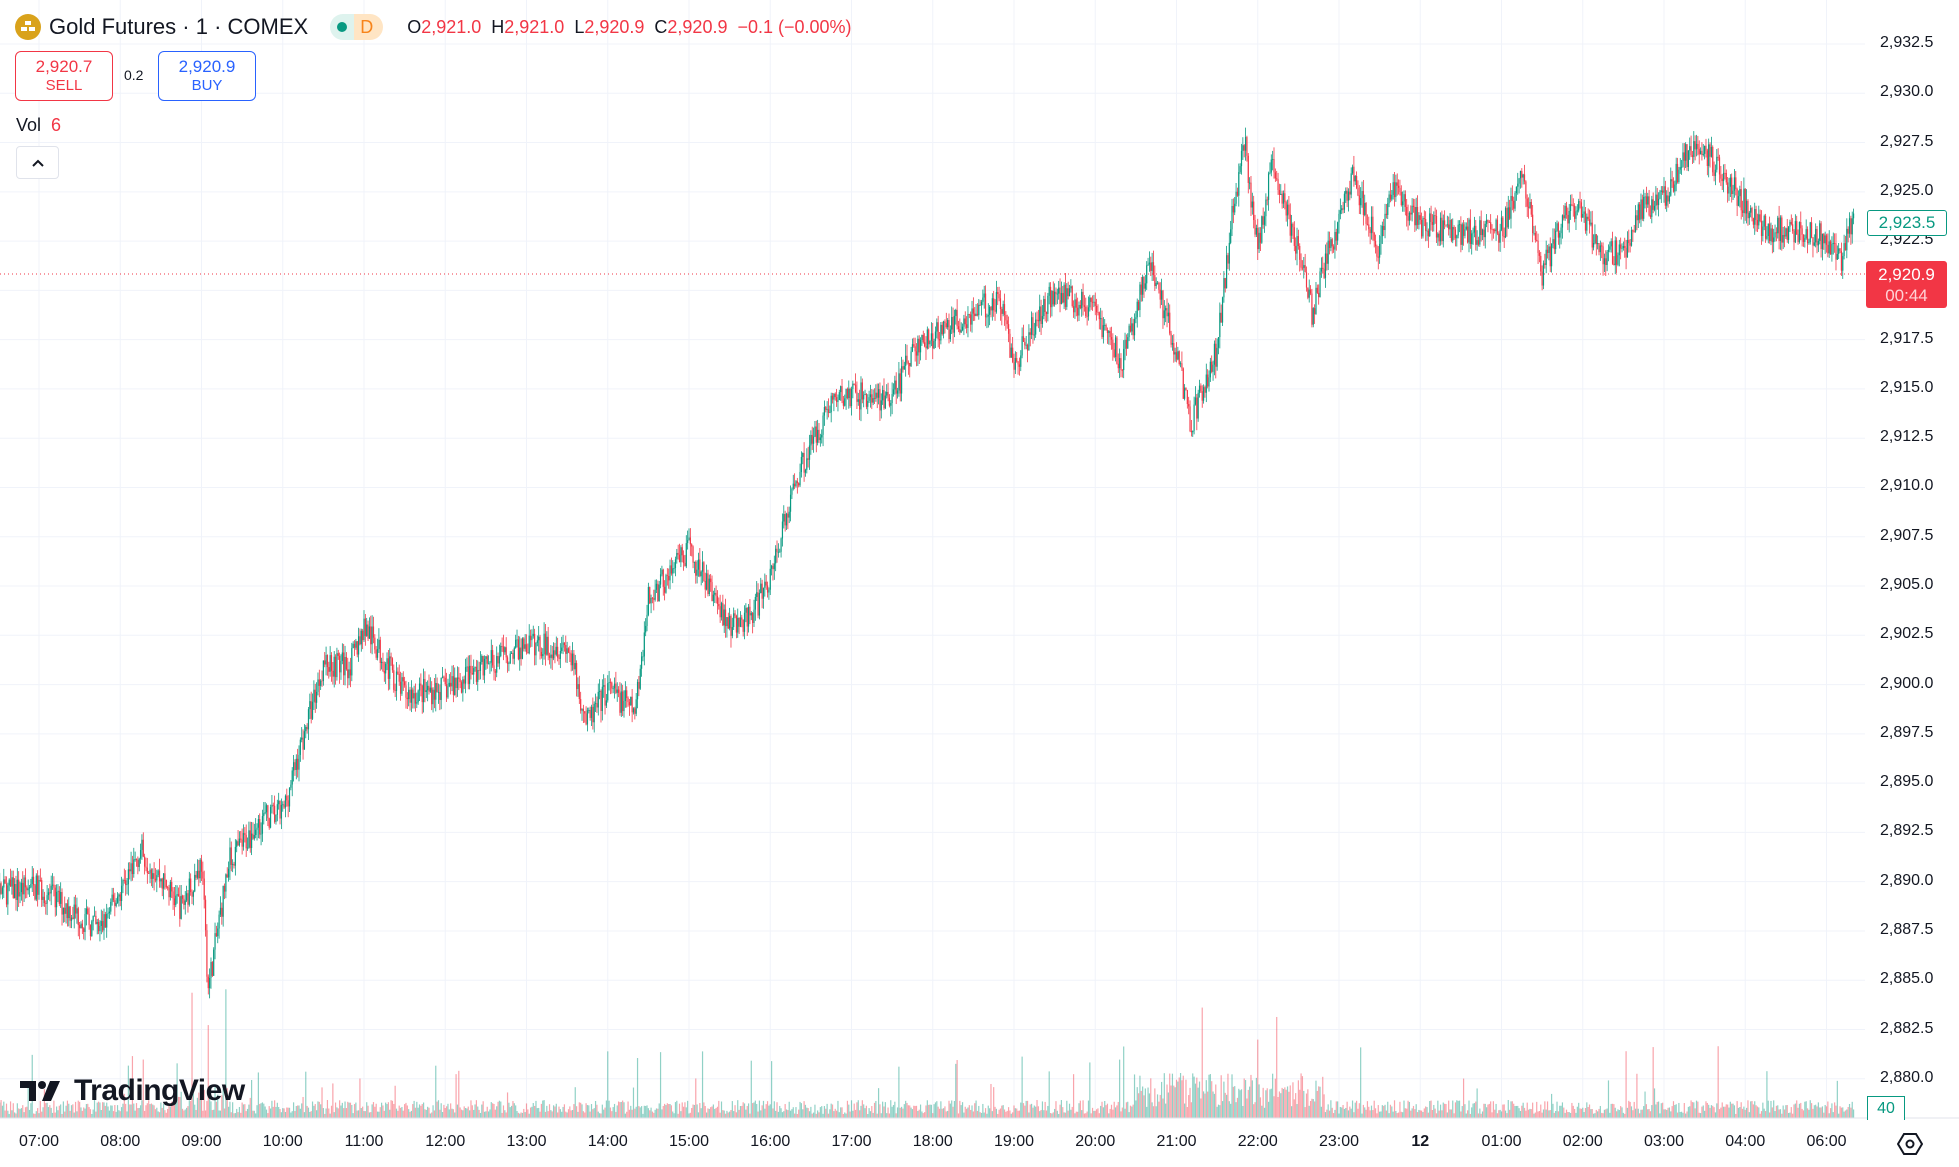  What do you see at coordinates (1910, 1144) in the screenshot?
I see `settings-hexagon-icon` at bounding box center [1910, 1144].